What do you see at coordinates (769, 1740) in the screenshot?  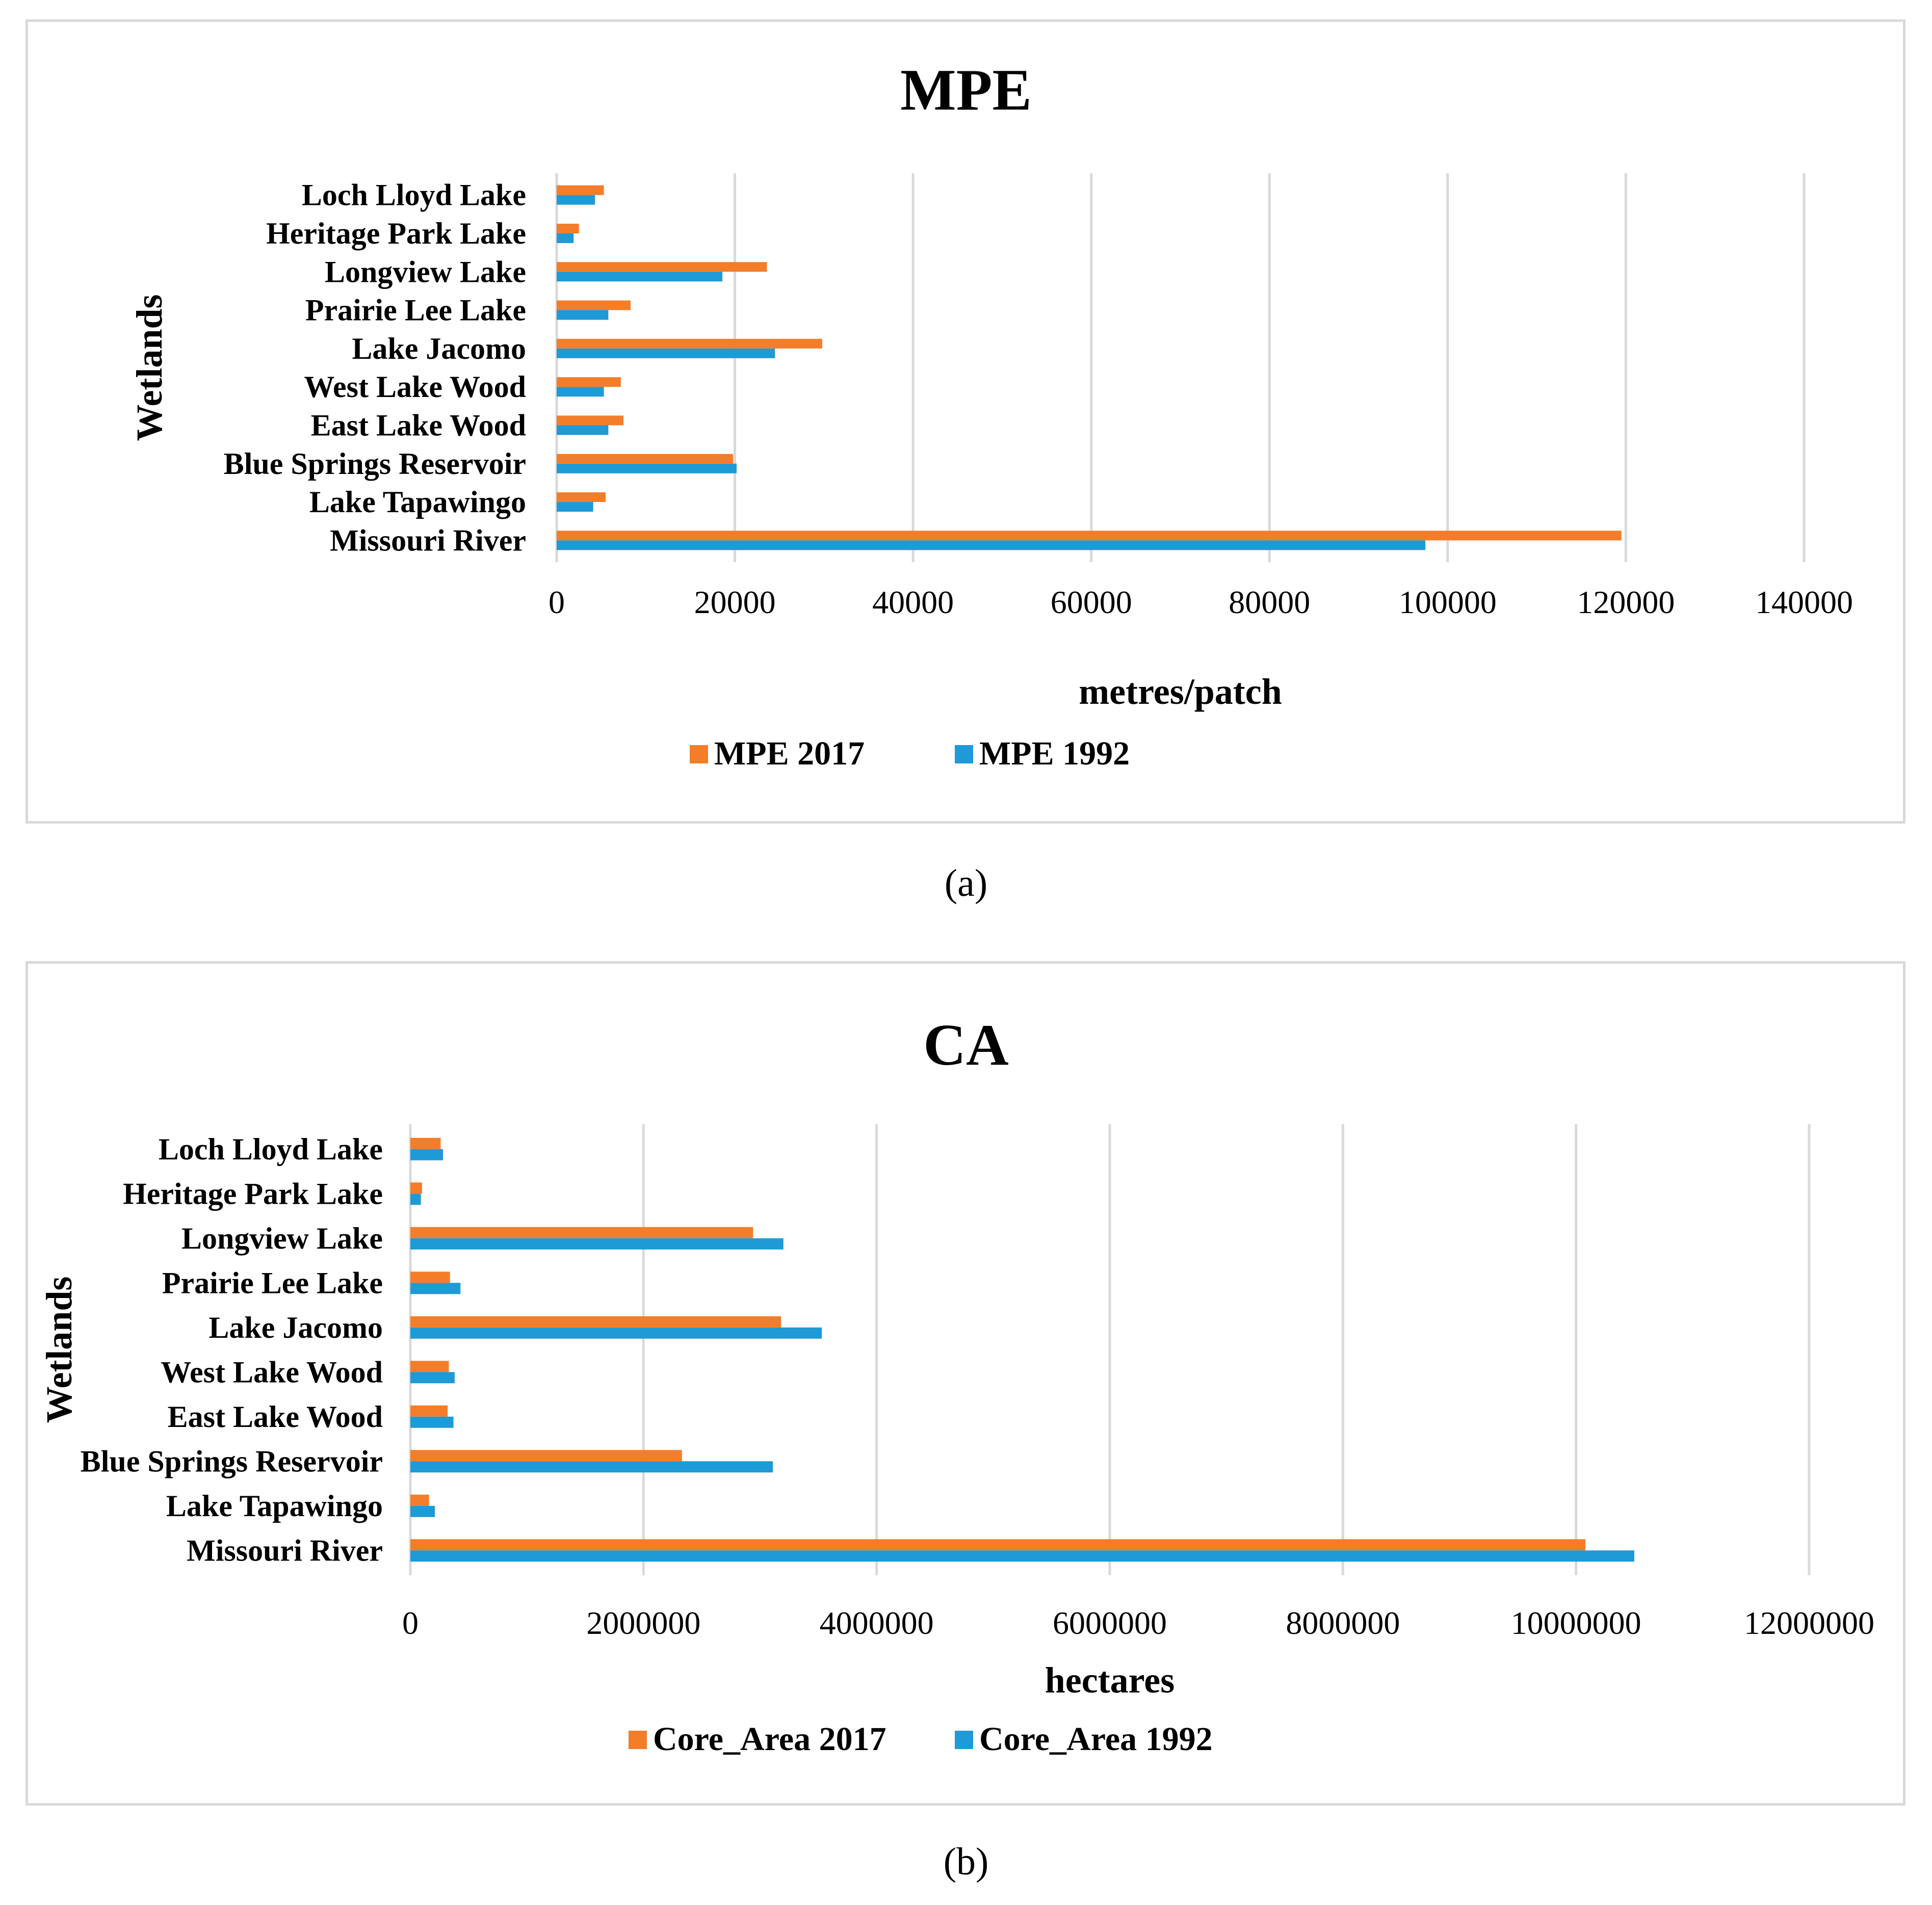 I see `legend-label: Core_Area 2017` at bounding box center [769, 1740].